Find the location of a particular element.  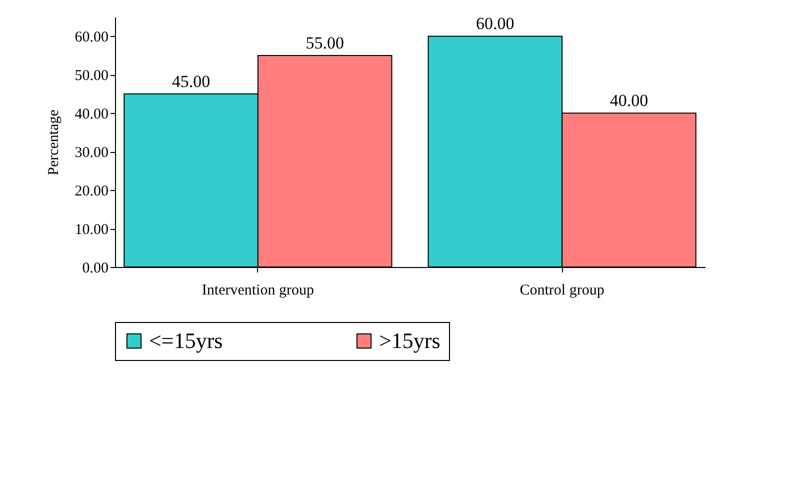

data-label: 55.00 is located at coordinates (325, 42).